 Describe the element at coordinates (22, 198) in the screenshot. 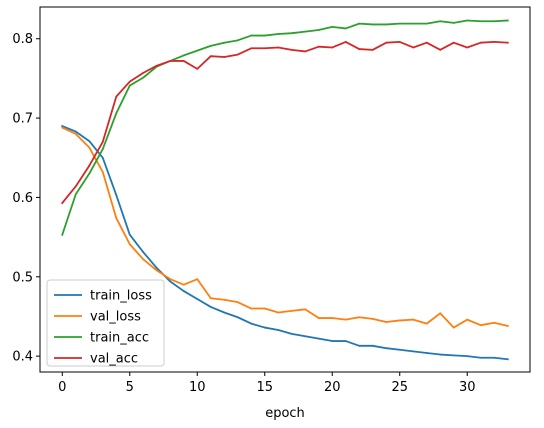

I see `y-tick-label: 0.6` at that location.